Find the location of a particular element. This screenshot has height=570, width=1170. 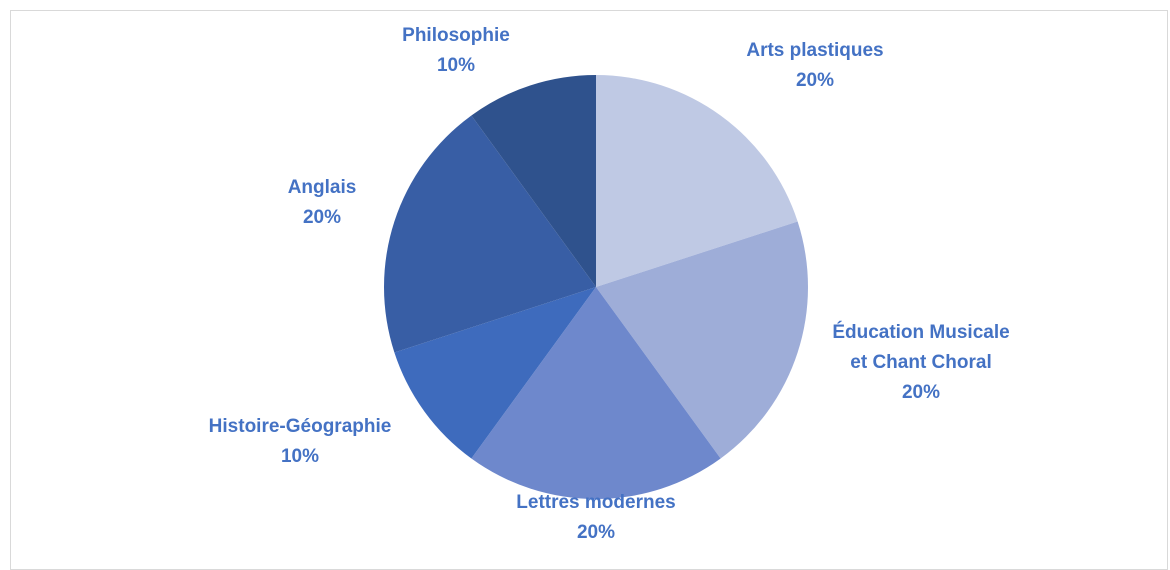

pie-slice-arts-plastiques is located at coordinates (697, 181).